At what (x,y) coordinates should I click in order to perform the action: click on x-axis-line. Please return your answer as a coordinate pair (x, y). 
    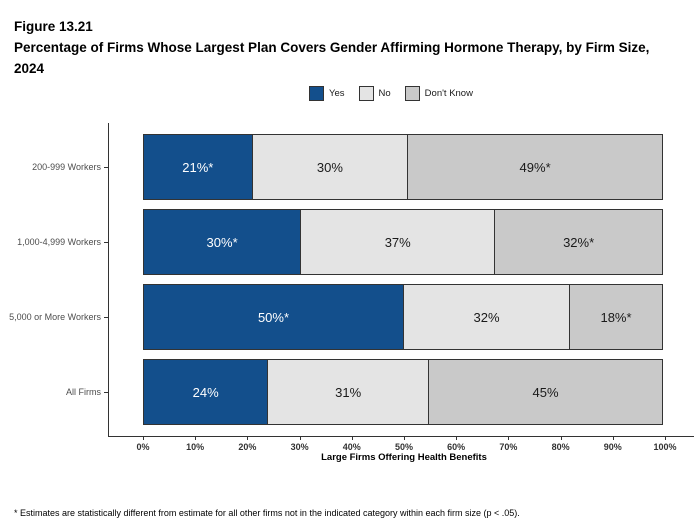
    Looking at the image, I should click on (401, 436).